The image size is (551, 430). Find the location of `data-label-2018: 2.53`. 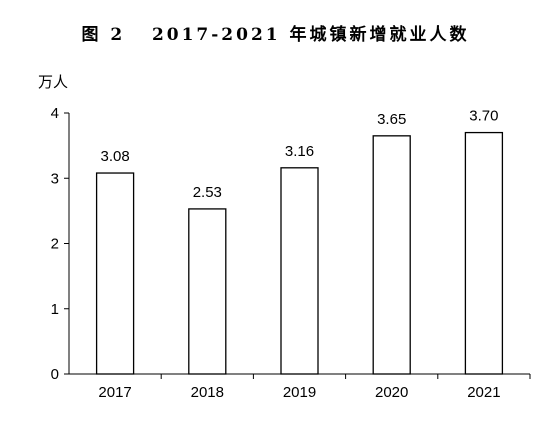

data-label-2018: 2.53 is located at coordinates (207, 192).